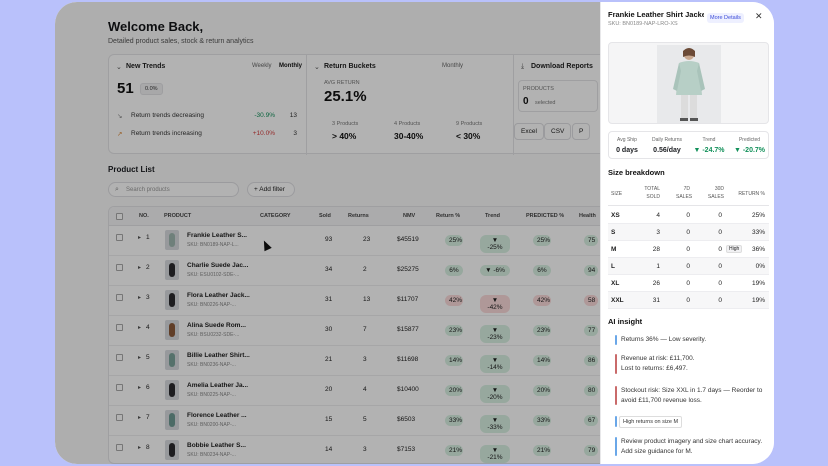 This screenshot has height=466, width=828. Describe the element at coordinates (117, 189) in the screenshot. I see `search-icon: ⌕` at that location.